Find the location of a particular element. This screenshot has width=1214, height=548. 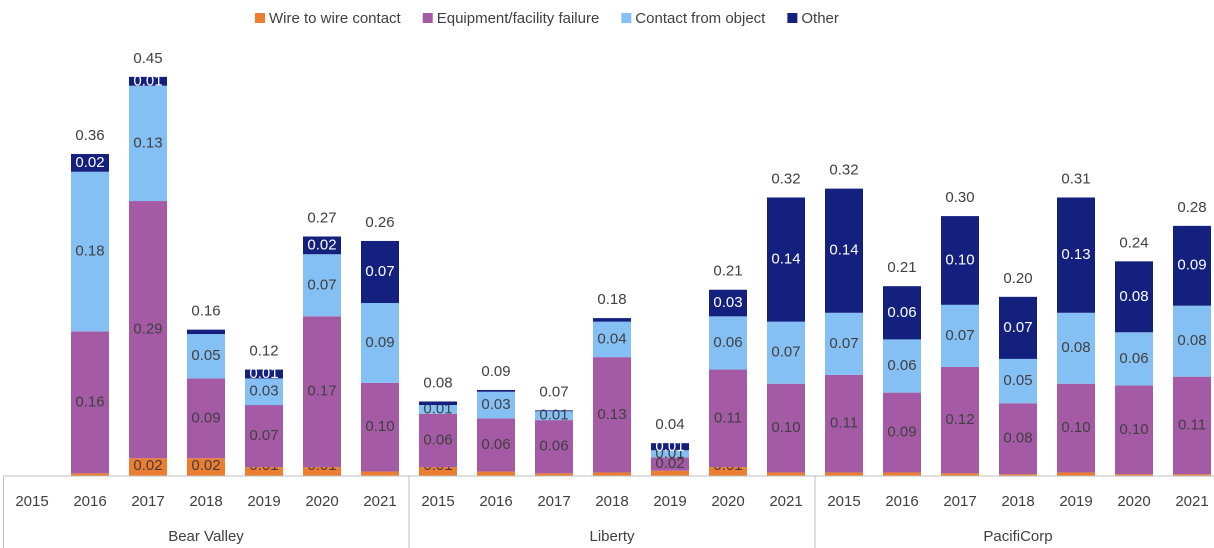

group-label: PacifiCorp is located at coordinates (1017, 536).